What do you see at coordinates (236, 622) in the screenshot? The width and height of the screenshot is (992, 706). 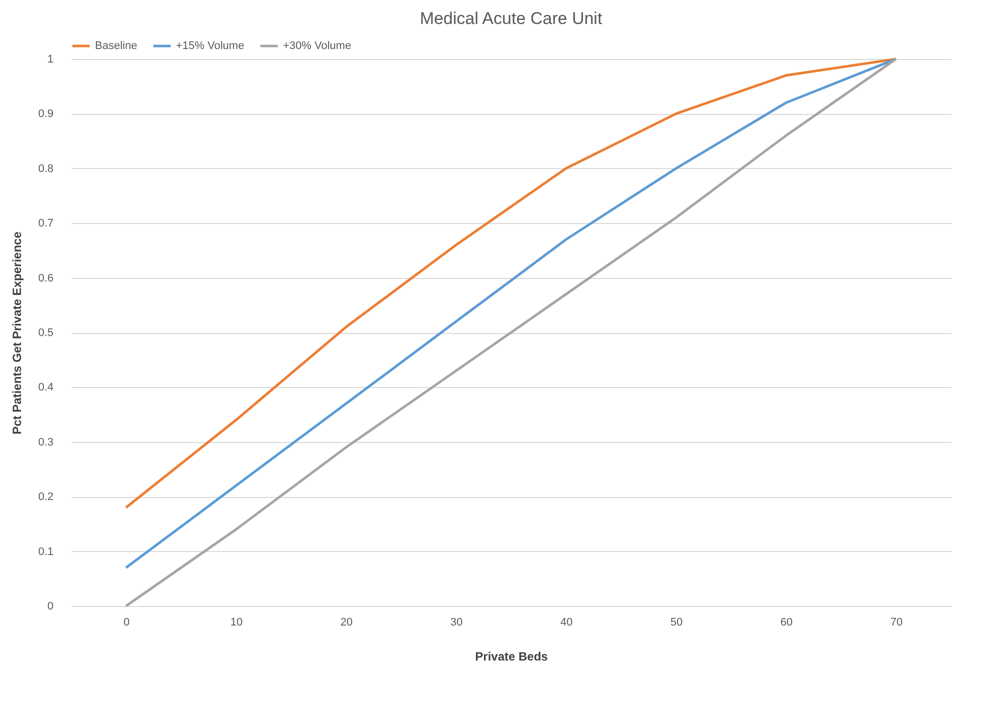 I see `x-tick-label: 10` at bounding box center [236, 622].